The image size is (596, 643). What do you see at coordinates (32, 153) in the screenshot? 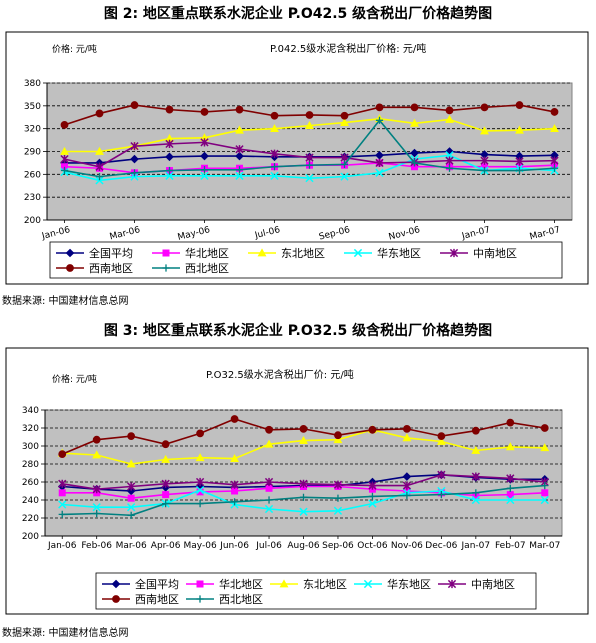
I see `y-tick-label: 290` at bounding box center [32, 153].